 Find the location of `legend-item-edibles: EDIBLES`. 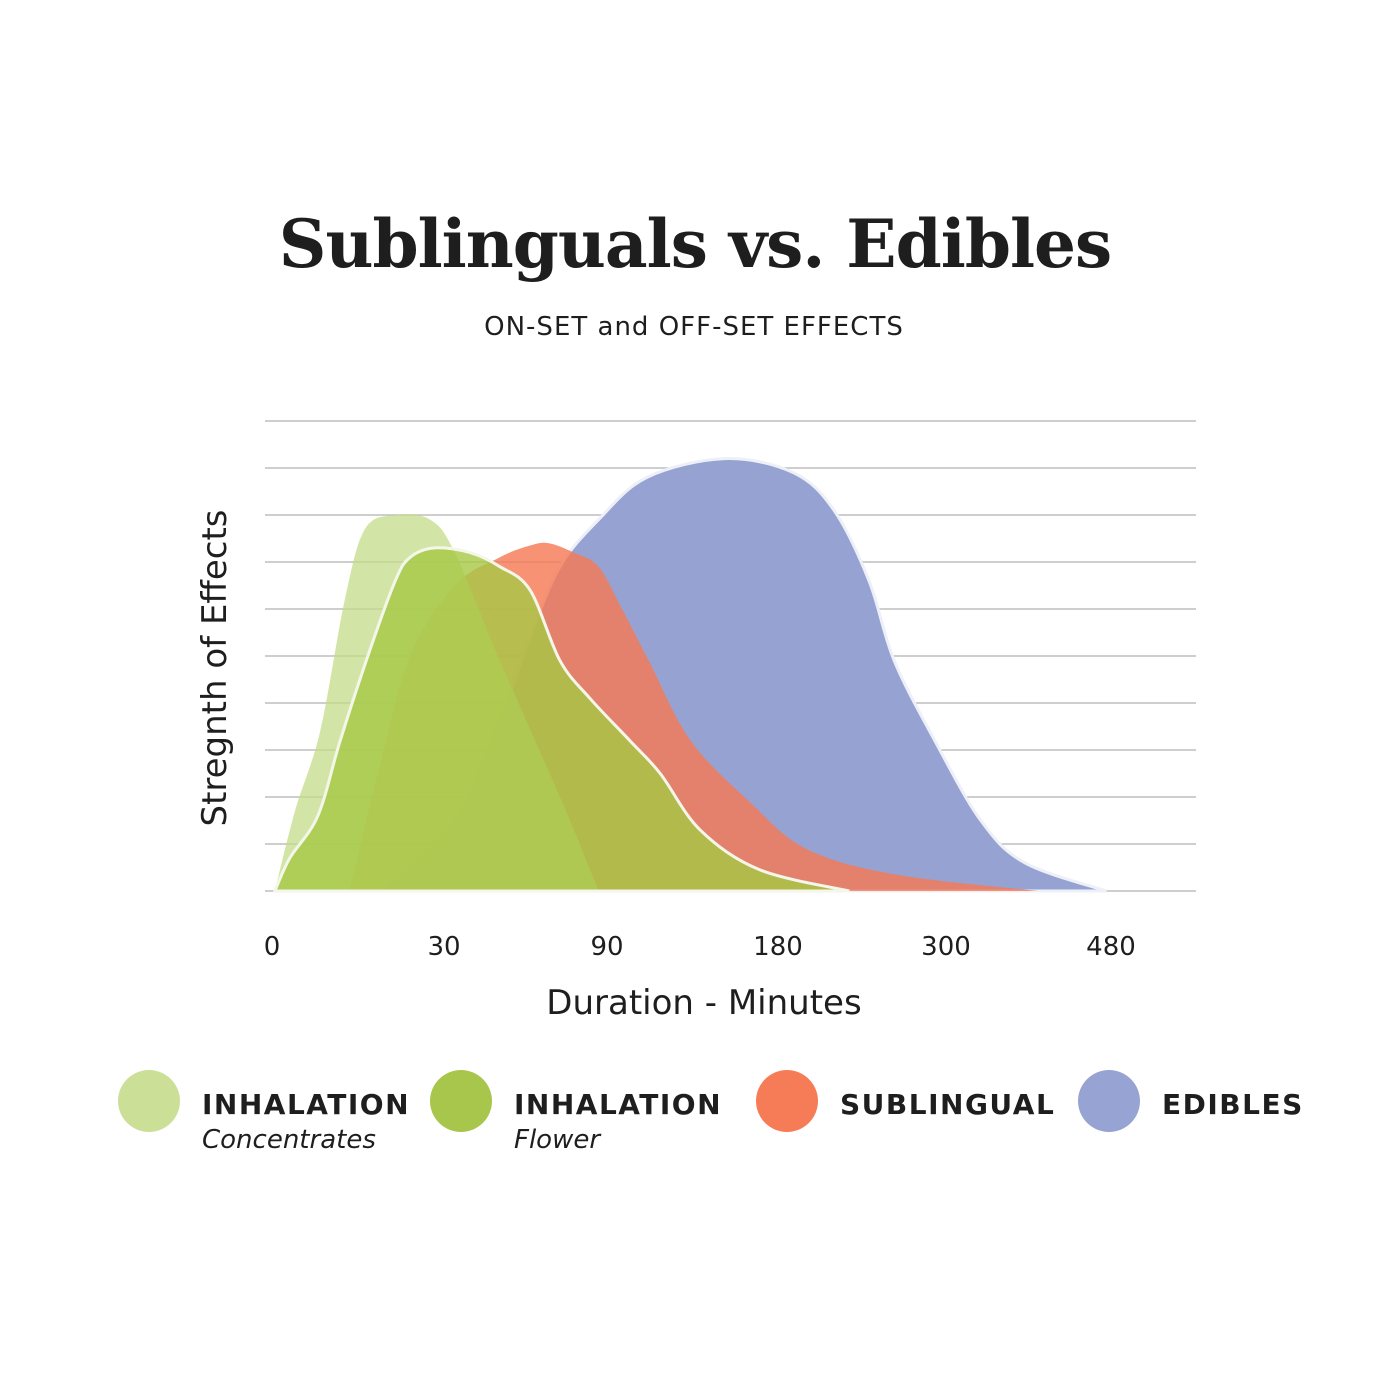

legend-item-edibles: EDIBLES is located at coordinates (1191, 1101).